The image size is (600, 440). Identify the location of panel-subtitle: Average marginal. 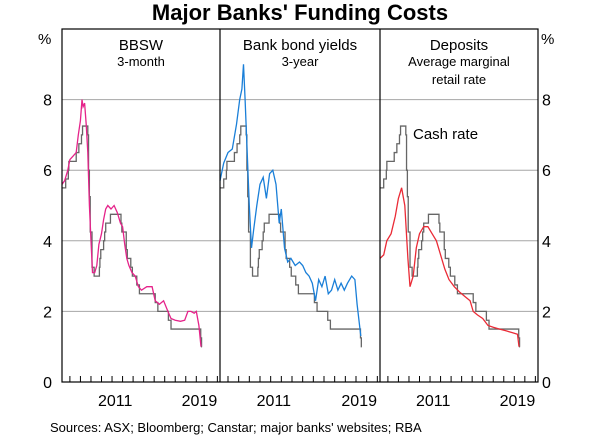
(459, 61).